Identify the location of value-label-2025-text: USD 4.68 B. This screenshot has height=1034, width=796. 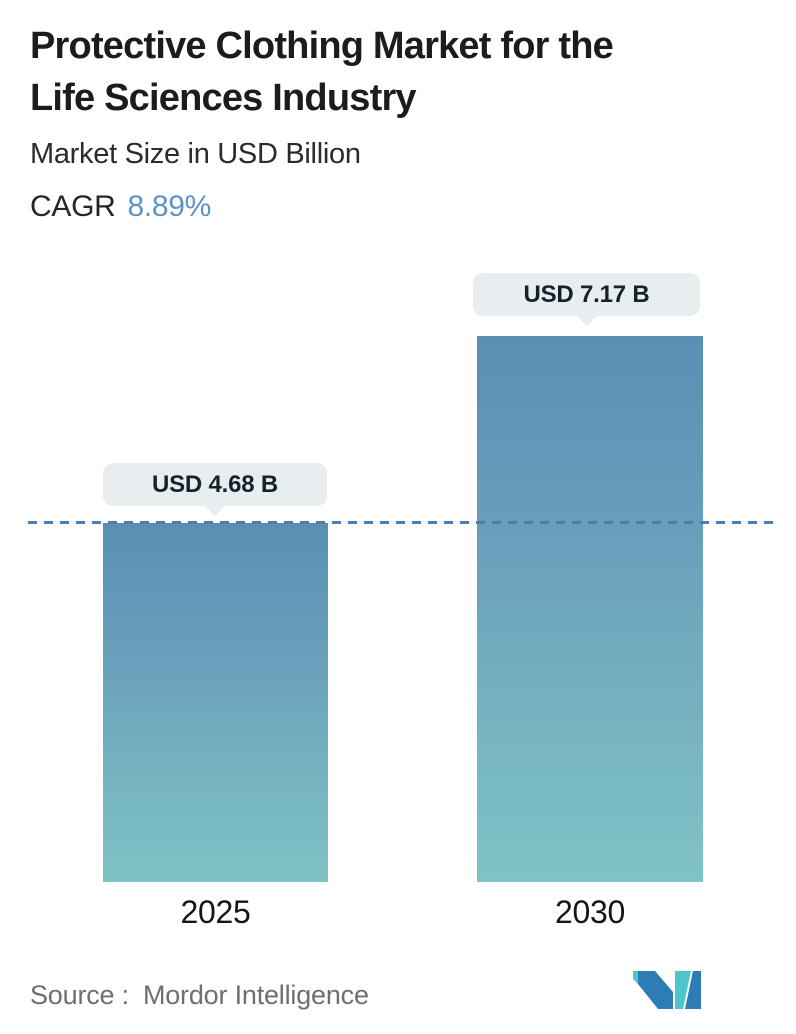
(215, 484).